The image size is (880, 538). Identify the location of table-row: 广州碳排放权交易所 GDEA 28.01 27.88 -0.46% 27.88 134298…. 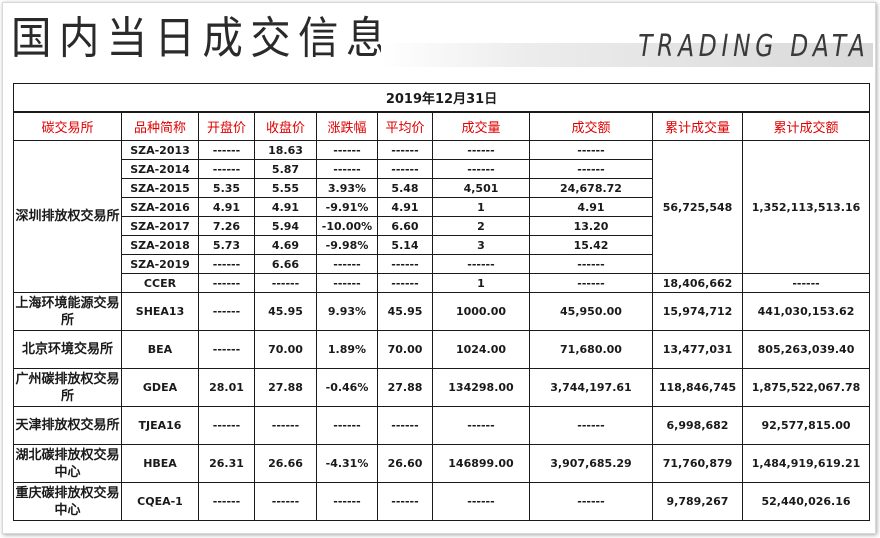
(442, 387).